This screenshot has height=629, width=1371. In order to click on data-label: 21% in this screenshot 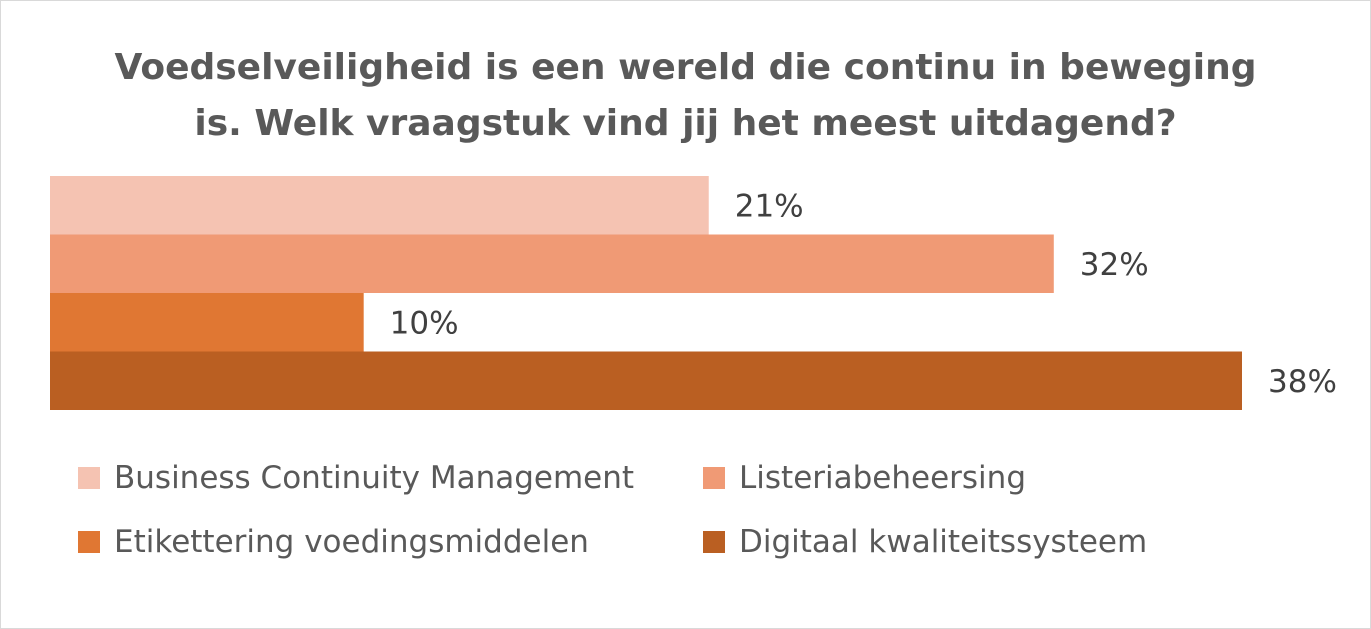, I will do `click(769, 206)`.